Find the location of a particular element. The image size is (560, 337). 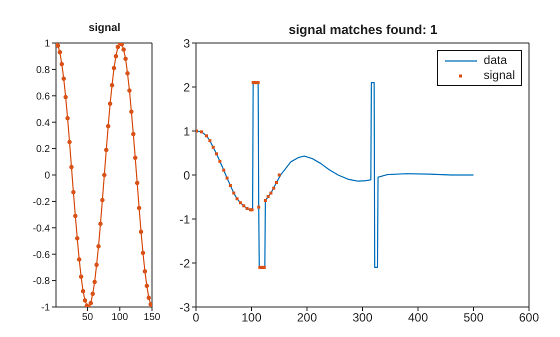

x-tick-label: 600 is located at coordinates (529, 317).